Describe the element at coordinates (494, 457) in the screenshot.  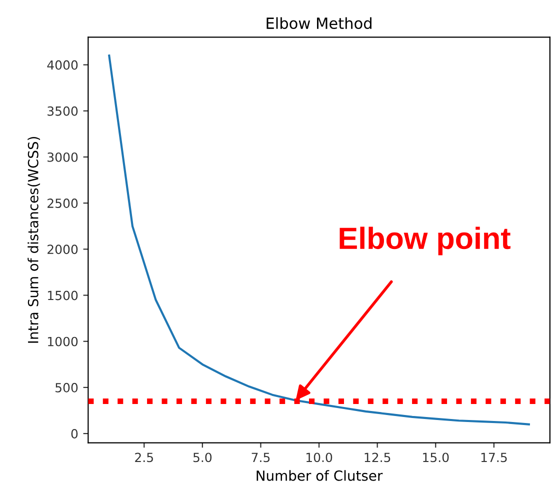
I see `x-tick-label: 17.5` at that location.